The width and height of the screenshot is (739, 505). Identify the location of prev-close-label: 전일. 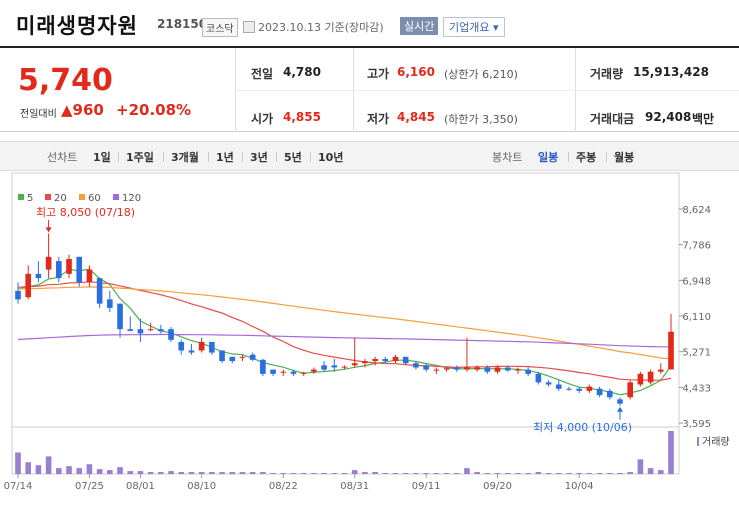
(262, 74).